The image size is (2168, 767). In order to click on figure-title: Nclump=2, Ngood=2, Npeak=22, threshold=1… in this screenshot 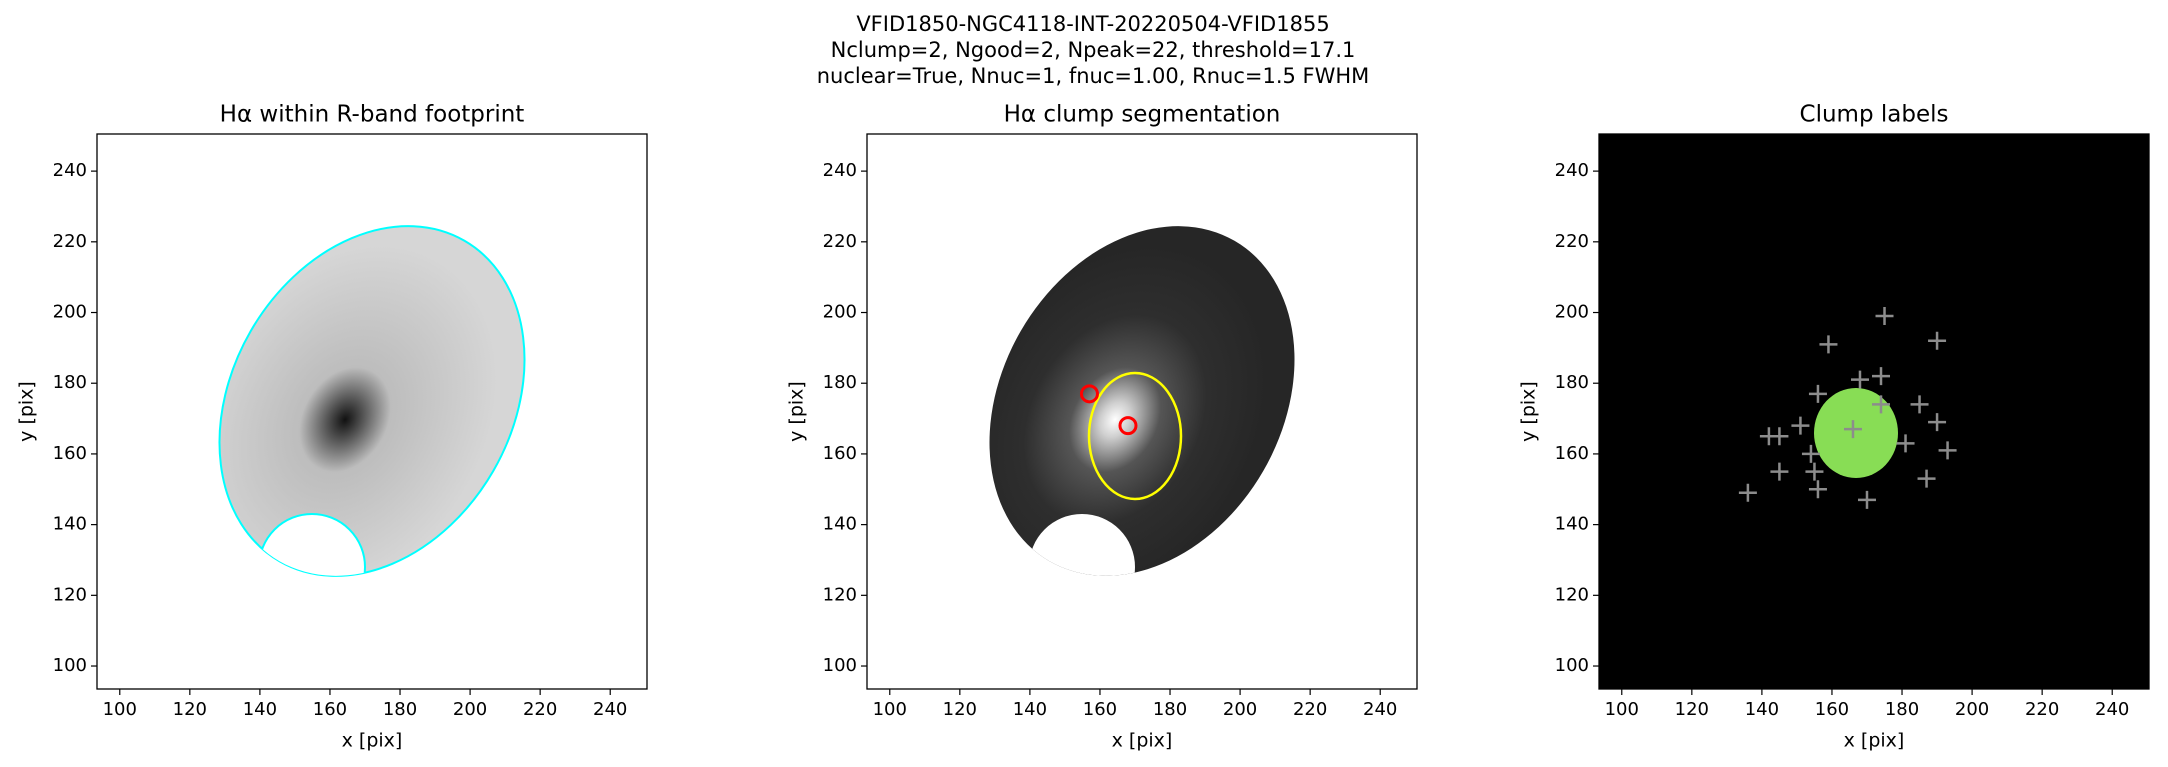, I will do `click(1093, 50)`.